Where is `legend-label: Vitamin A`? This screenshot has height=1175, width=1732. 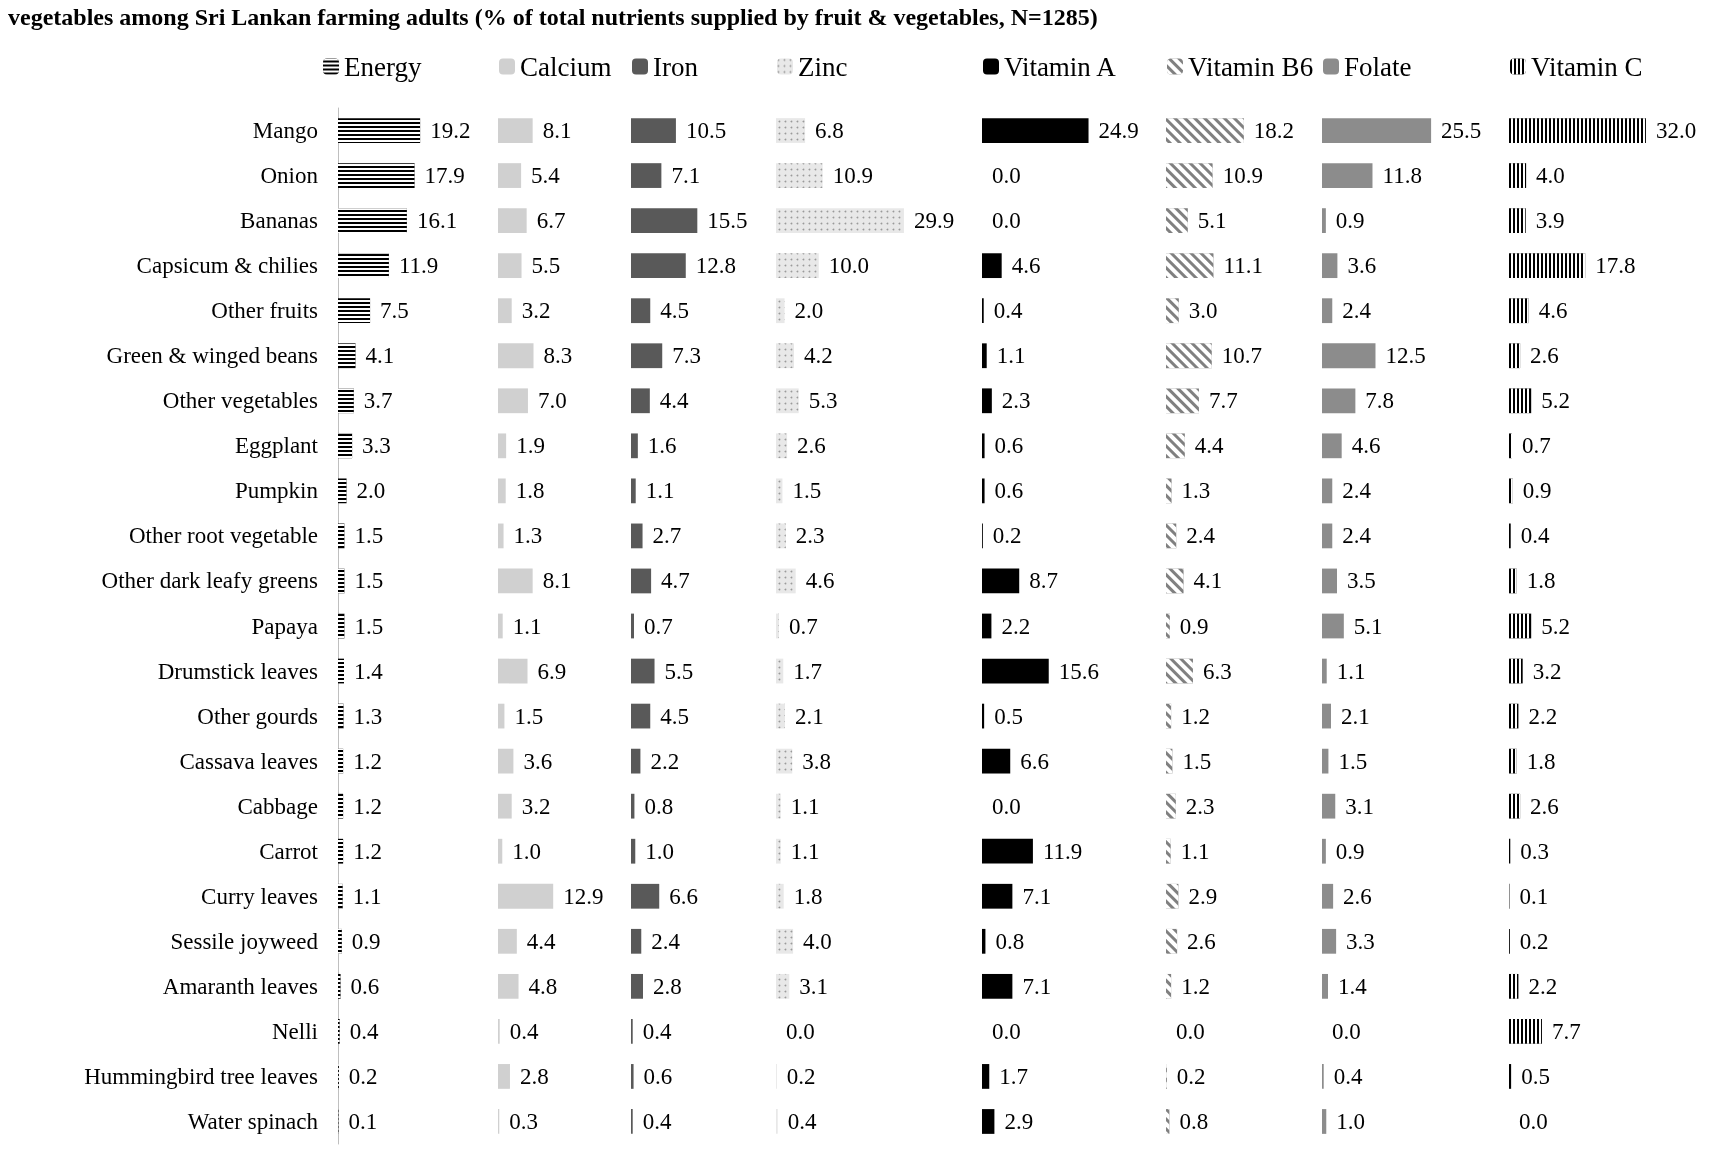 legend-label: Vitamin A is located at coordinates (1059, 66).